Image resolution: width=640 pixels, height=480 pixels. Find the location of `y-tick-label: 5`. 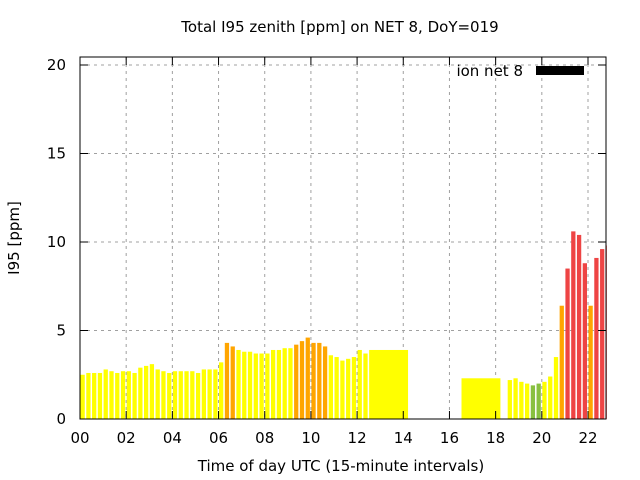

y-tick-label: 5 is located at coordinates (61, 331).